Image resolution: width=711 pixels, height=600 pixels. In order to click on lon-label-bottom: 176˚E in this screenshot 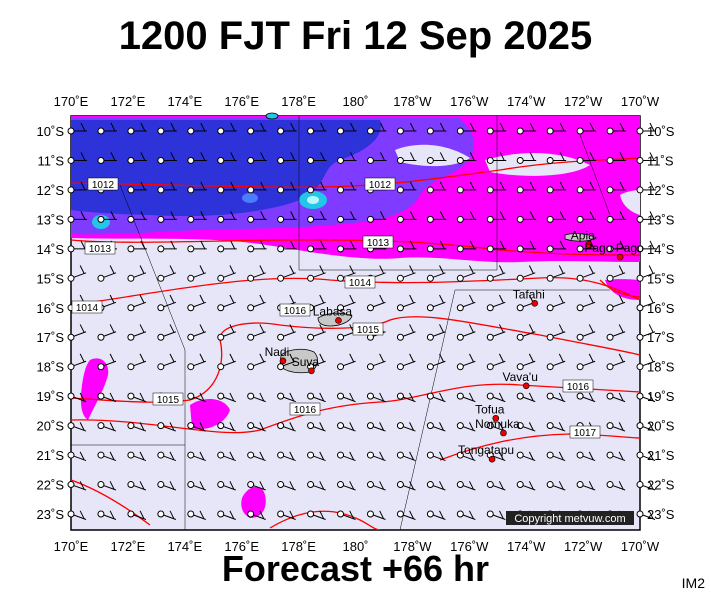, I will do `click(241, 546)`.